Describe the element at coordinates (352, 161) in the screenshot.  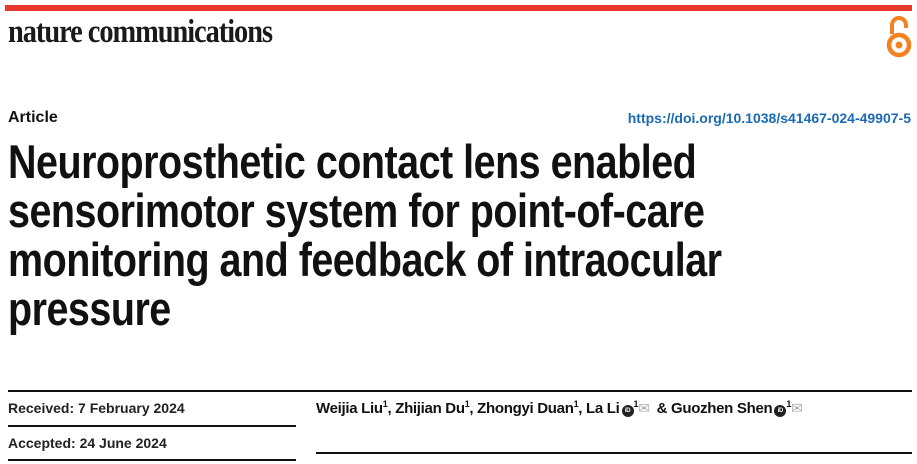
I see `title-line: Neuroprosthetic contact lens enabled` at that location.